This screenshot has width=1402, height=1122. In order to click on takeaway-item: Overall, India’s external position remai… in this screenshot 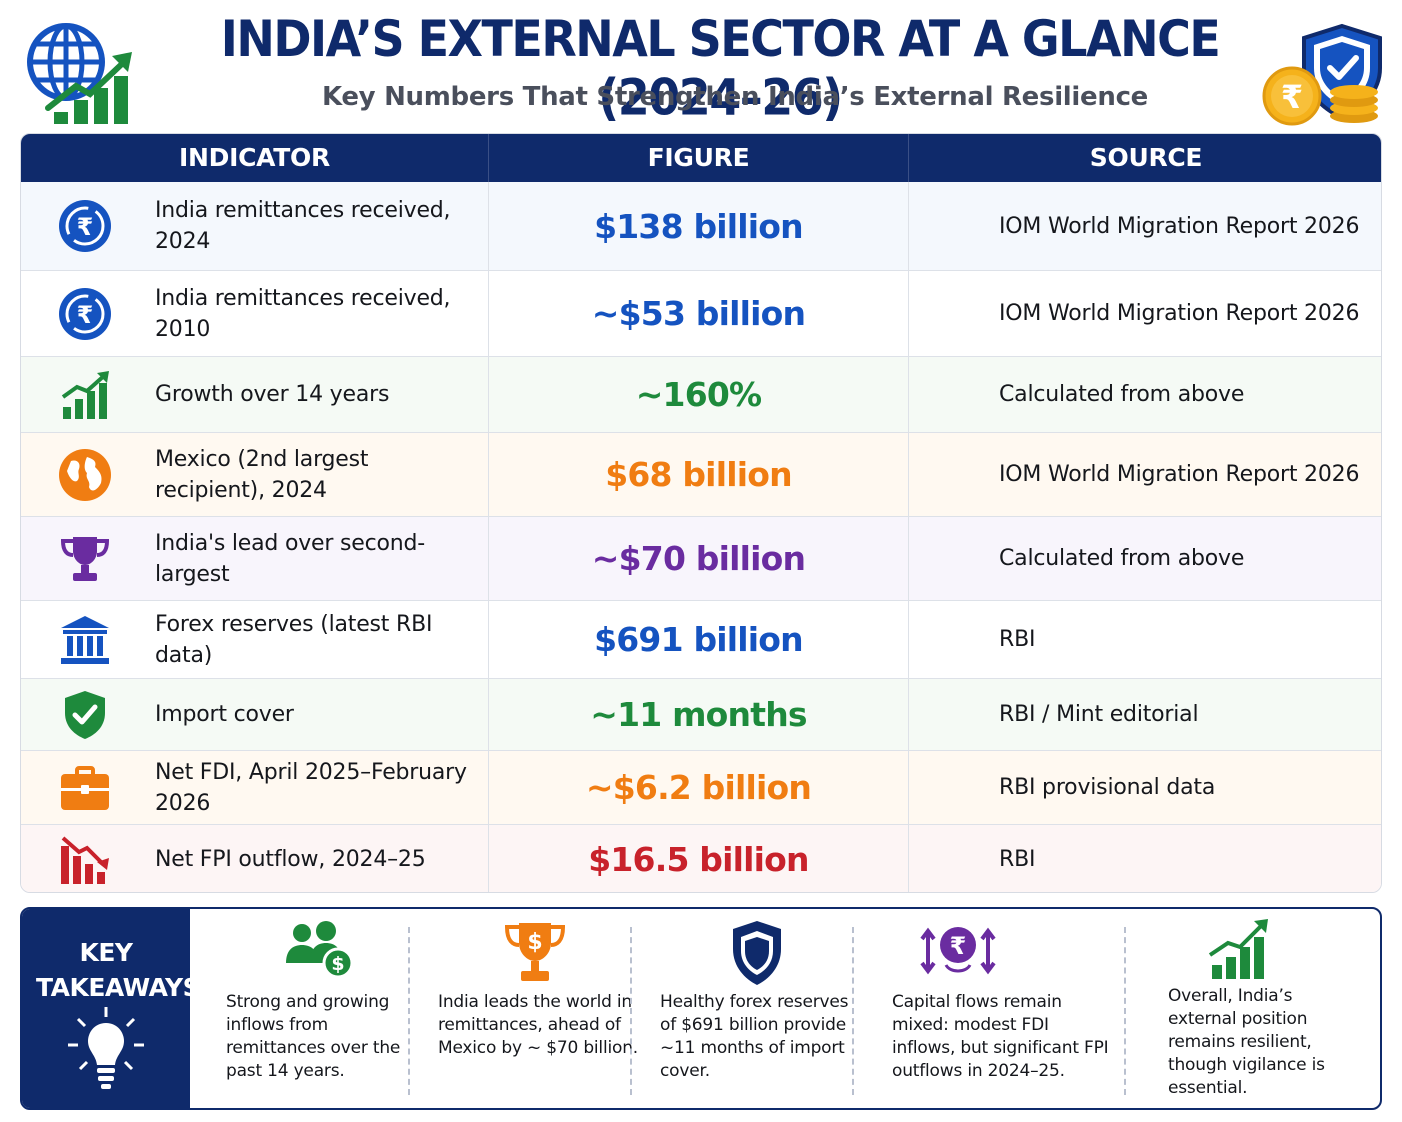, I will do `click(1255, 1008)`.